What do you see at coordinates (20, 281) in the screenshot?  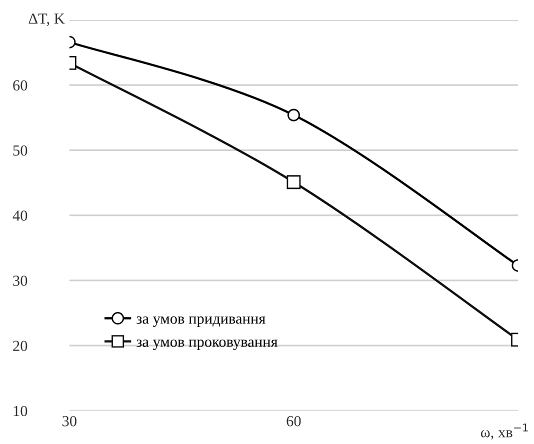 I see `y-tick-label: 30` at bounding box center [20, 281].